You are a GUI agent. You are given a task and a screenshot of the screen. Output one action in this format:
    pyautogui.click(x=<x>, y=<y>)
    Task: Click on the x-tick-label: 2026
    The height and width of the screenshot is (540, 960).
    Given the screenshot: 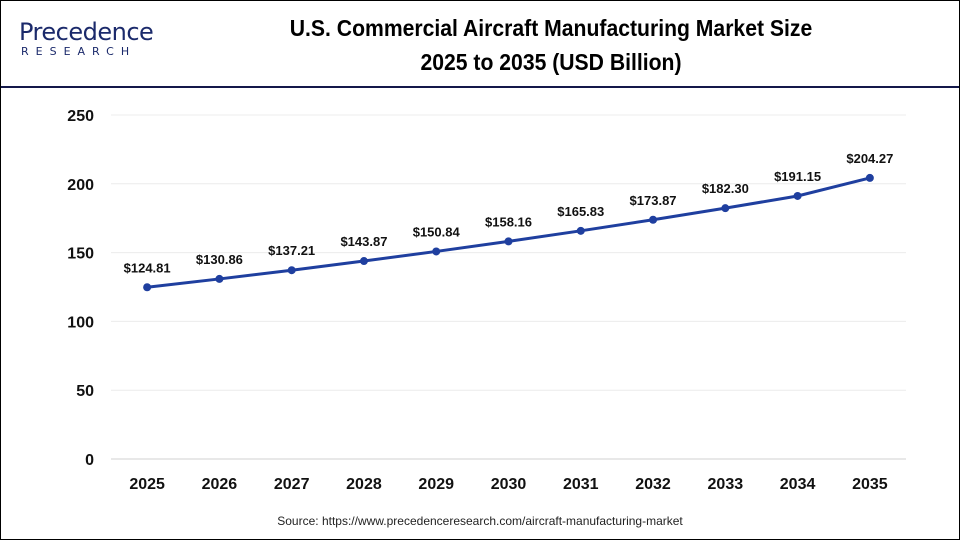 What is the action you would take?
    pyautogui.click(x=220, y=484)
    